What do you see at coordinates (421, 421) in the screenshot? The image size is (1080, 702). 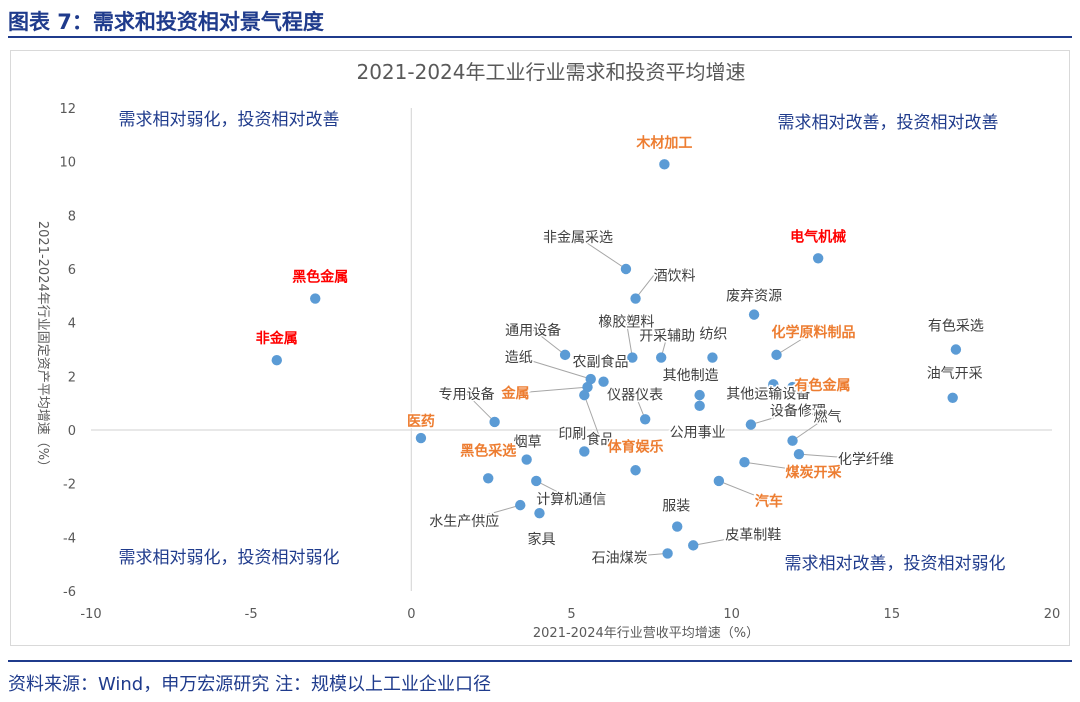 I see `data-label: 医药` at bounding box center [421, 421].